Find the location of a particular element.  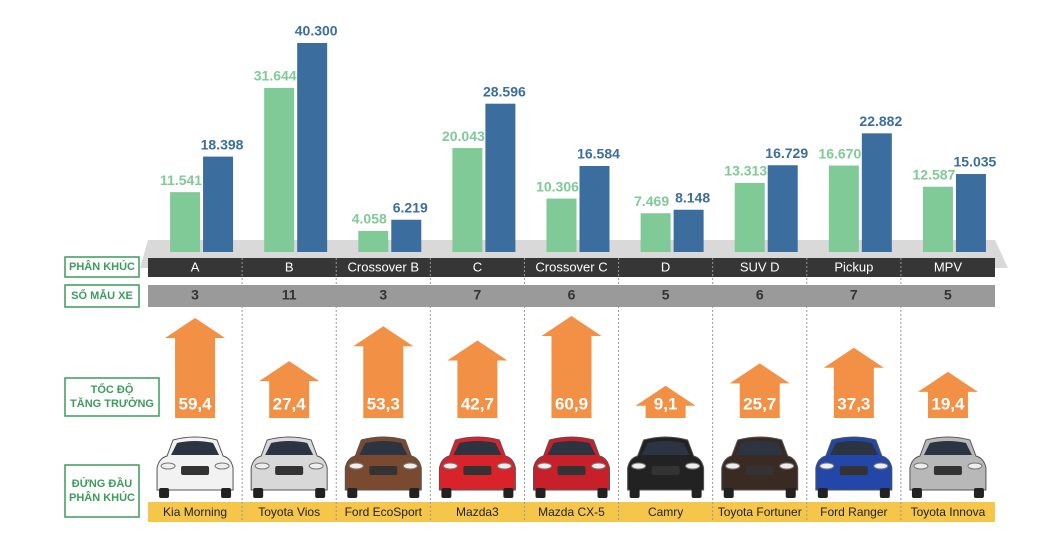

value-label: 28.596 is located at coordinates (504, 91).